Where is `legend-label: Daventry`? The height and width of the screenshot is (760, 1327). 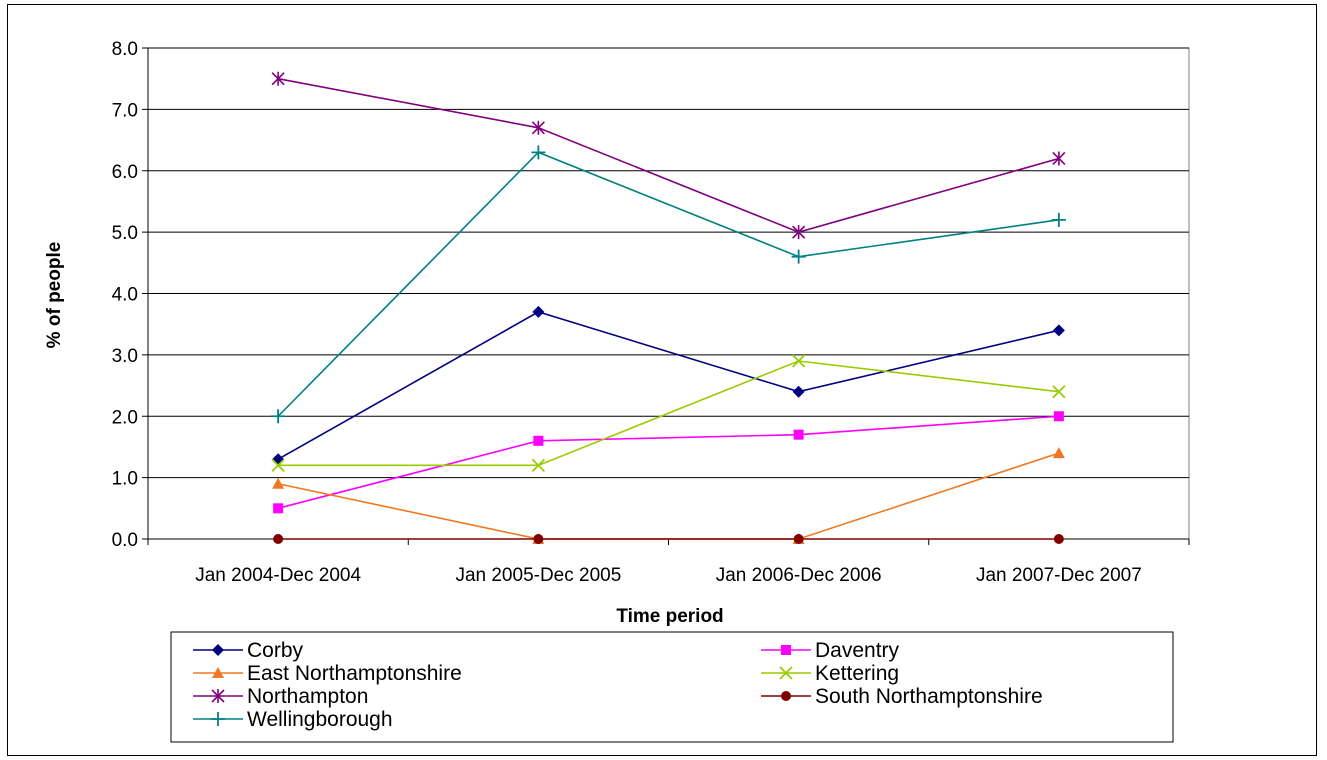
legend-label: Daventry is located at coordinates (857, 650).